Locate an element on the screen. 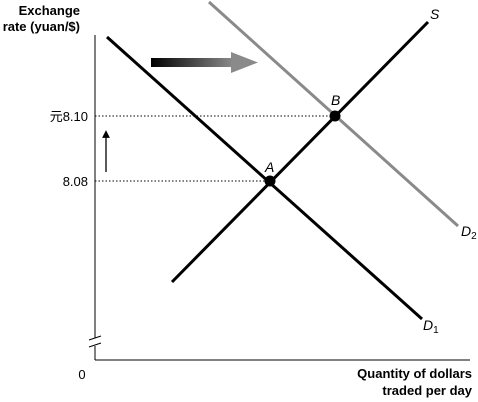 Image resolution: width=478 pixels, height=402 pixels. demand2-label-sub: 2 is located at coordinates (474, 236).